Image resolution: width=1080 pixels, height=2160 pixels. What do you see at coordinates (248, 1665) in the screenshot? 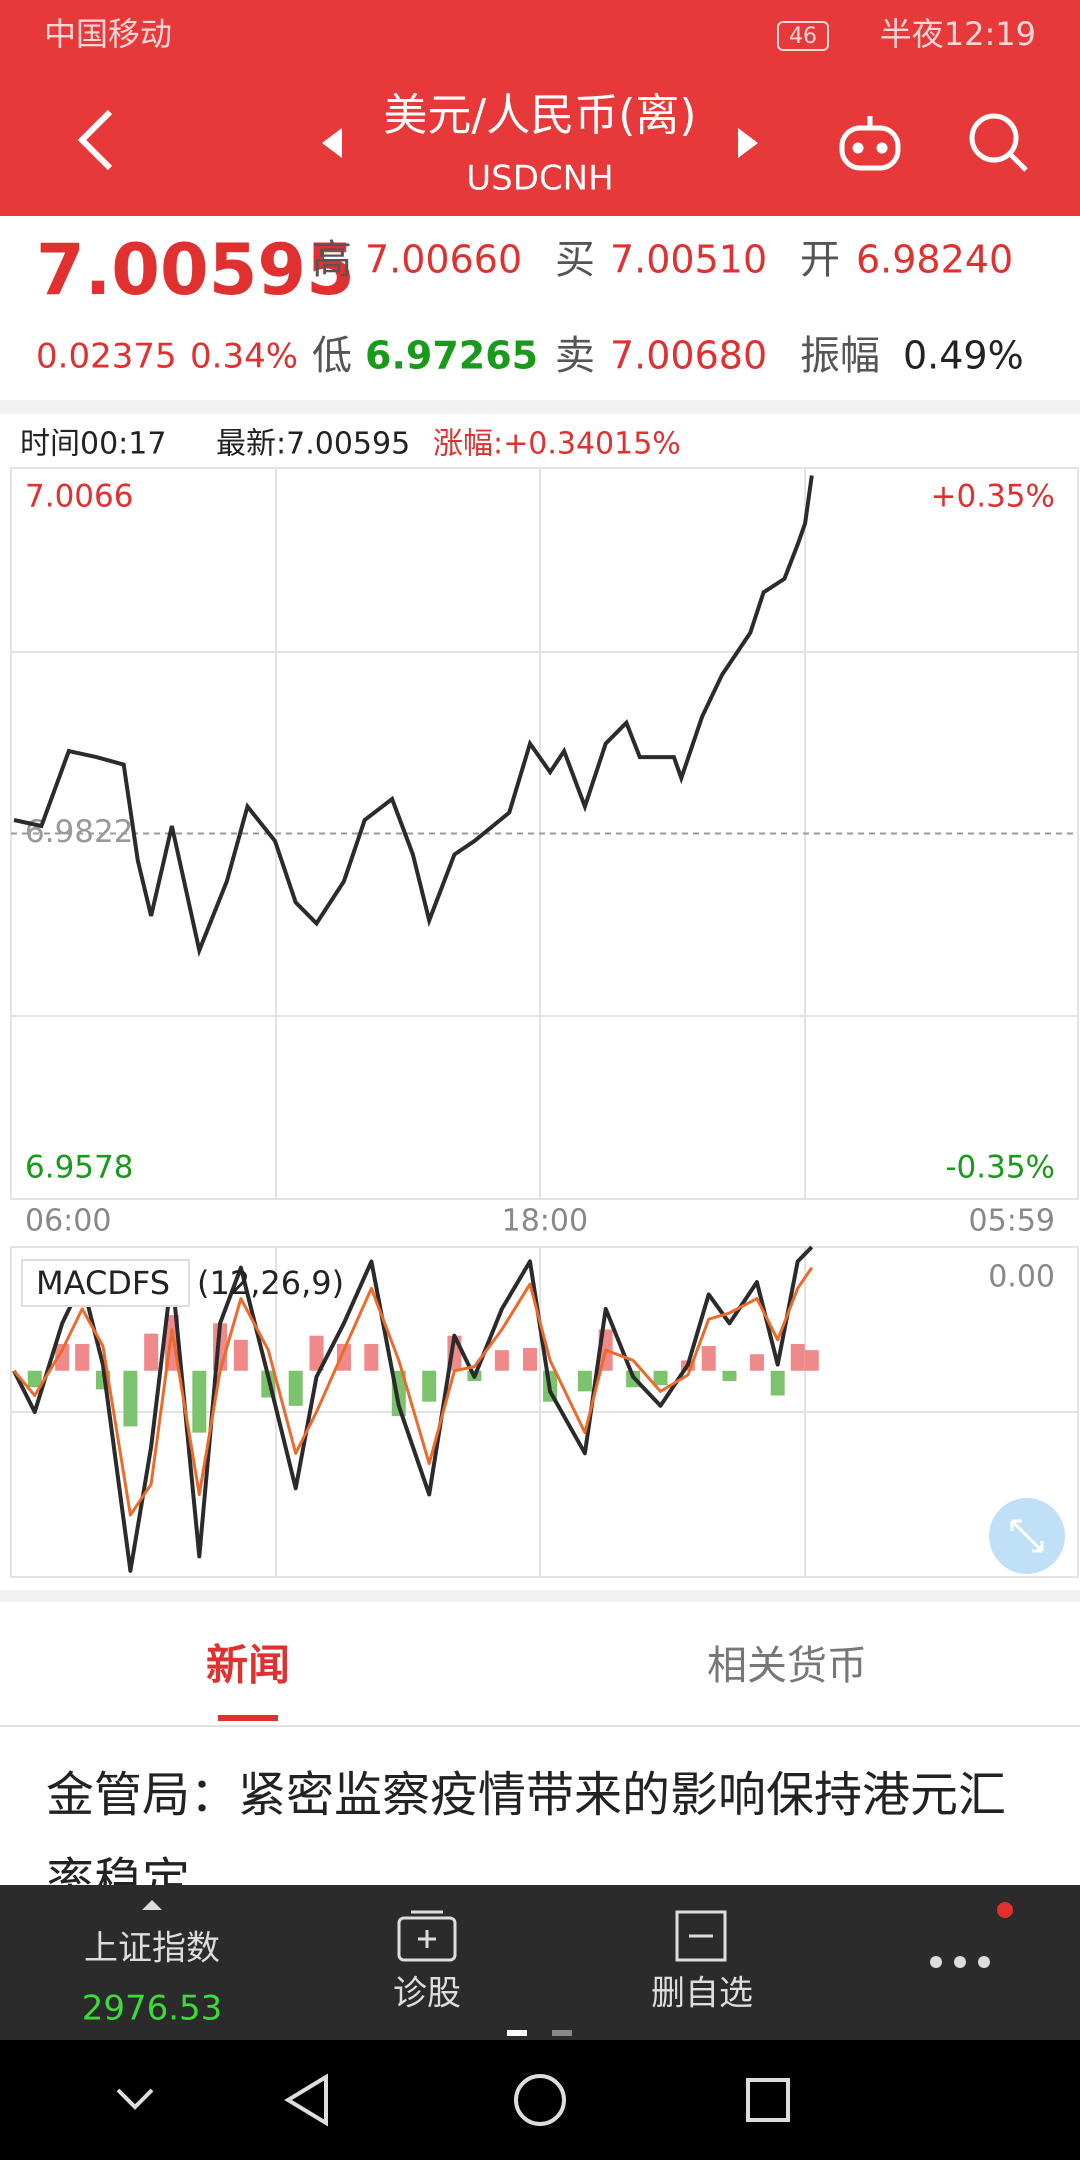
I see `tab: 新闻` at bounding box center [248, 1665].